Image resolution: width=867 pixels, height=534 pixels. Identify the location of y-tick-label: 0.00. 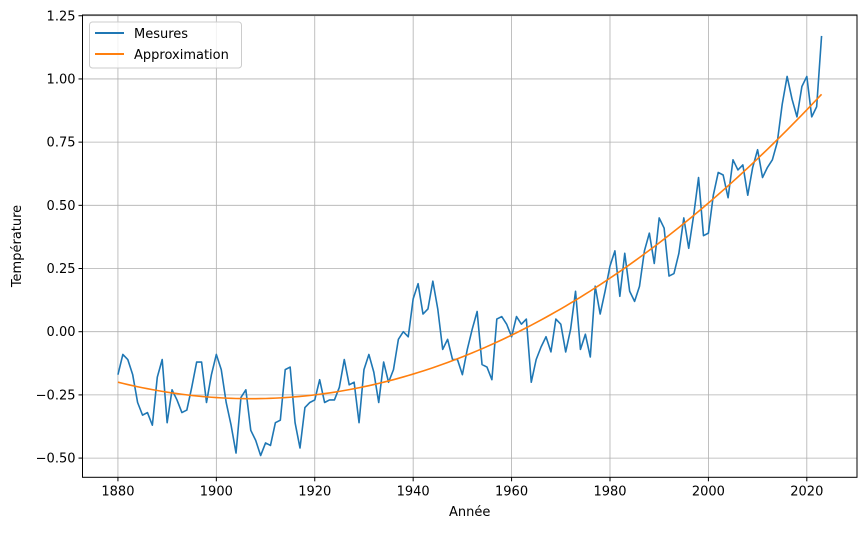
(61, 332).